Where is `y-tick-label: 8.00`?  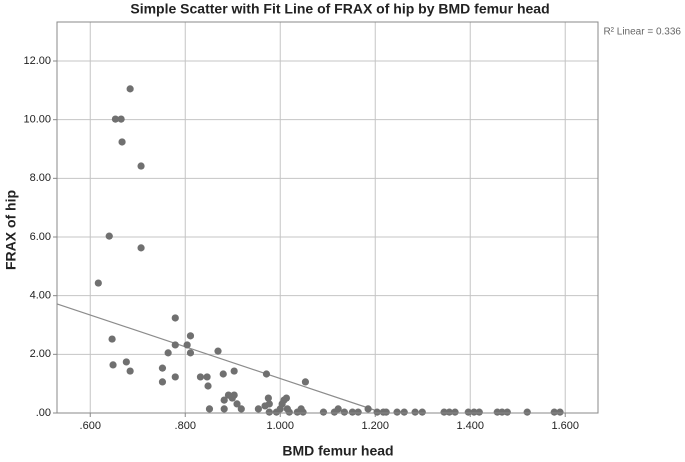 y-tick-label: 8.00 is located at coordinates (40, 178).